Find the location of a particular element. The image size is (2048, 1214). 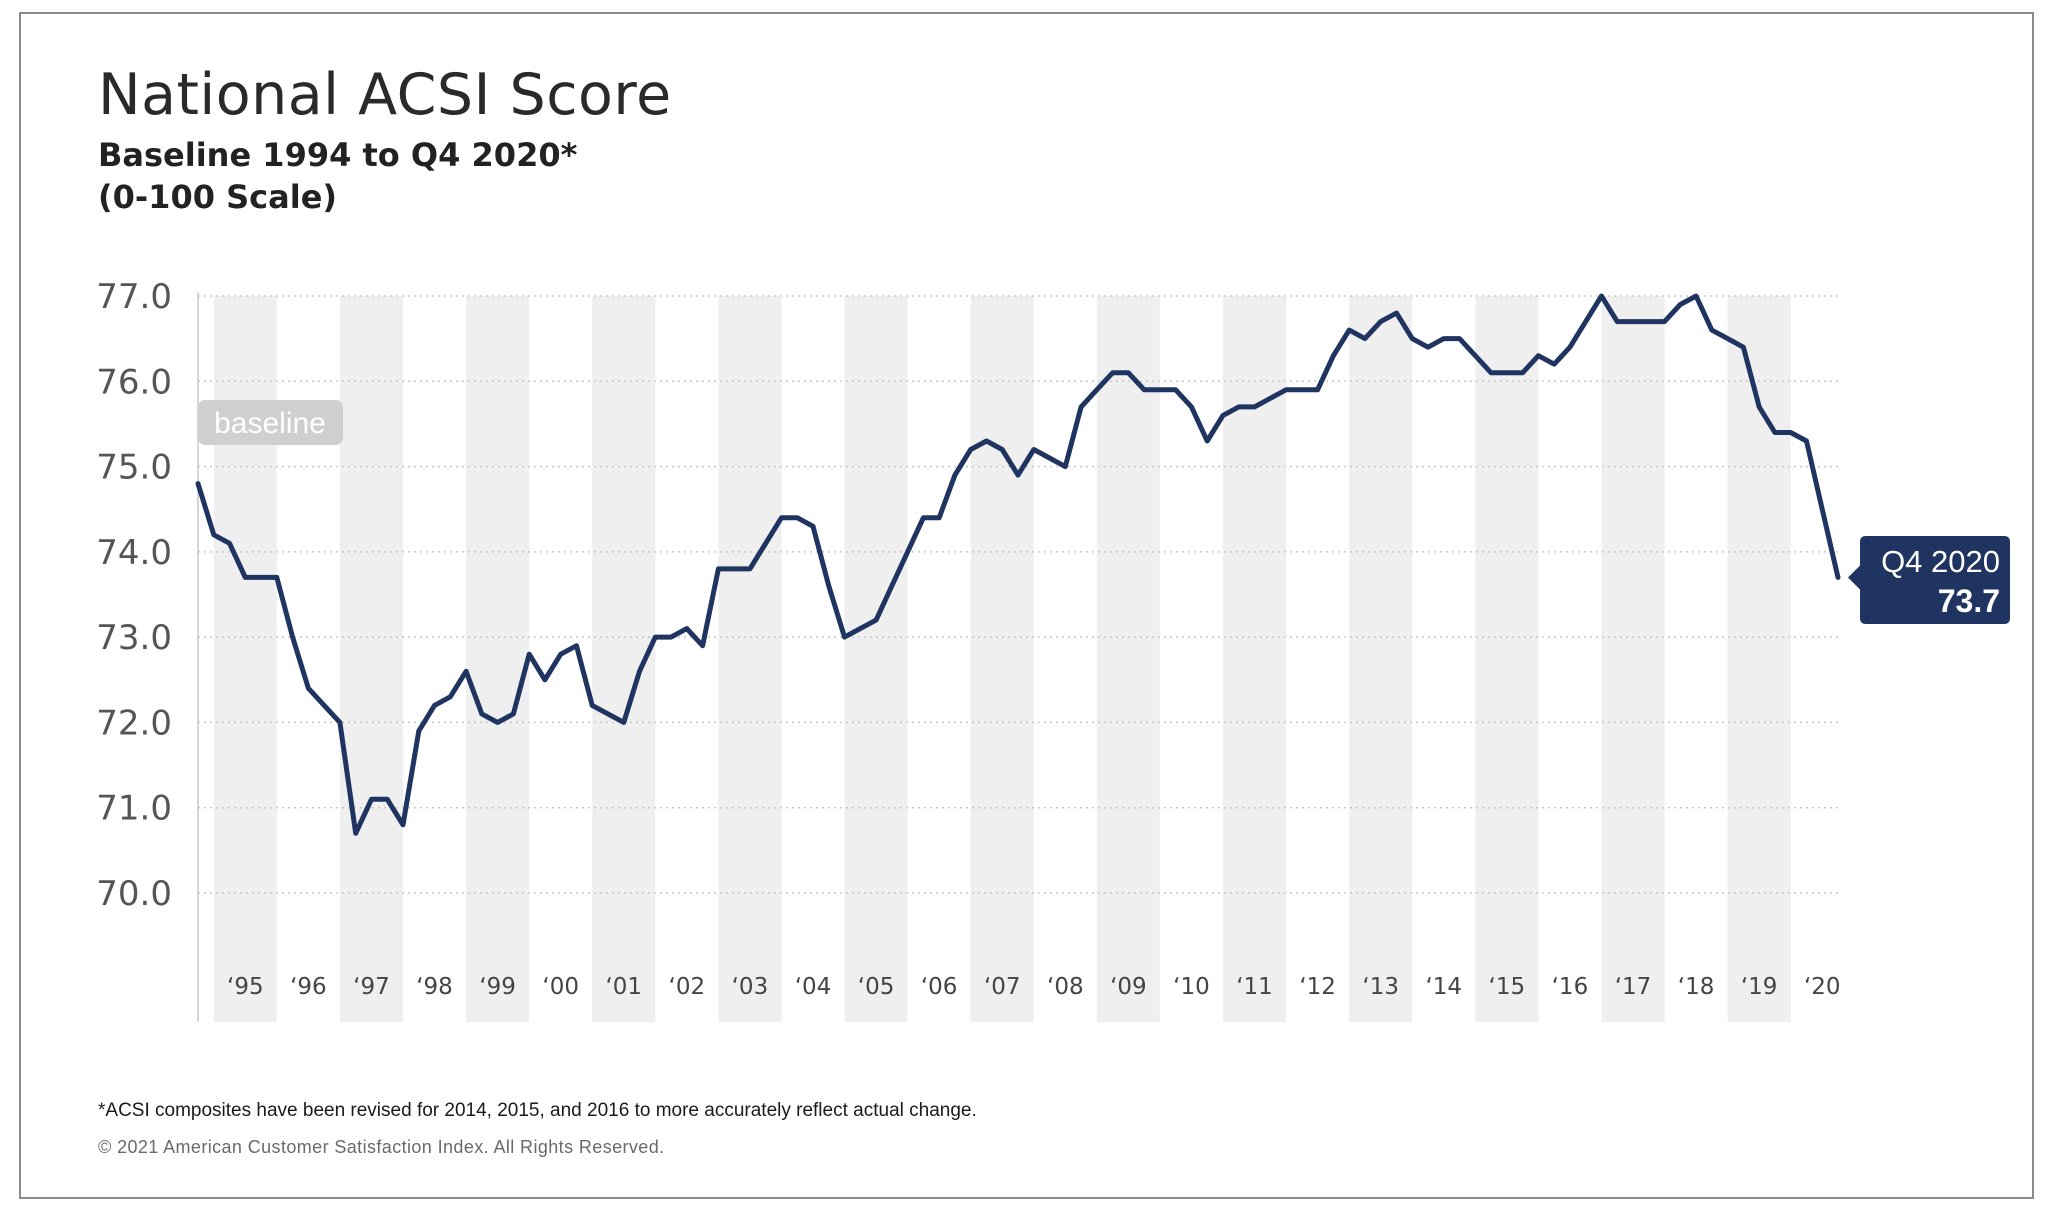

chart-scale-label: (0-100 Scale) is located at coordinates (218, 197).